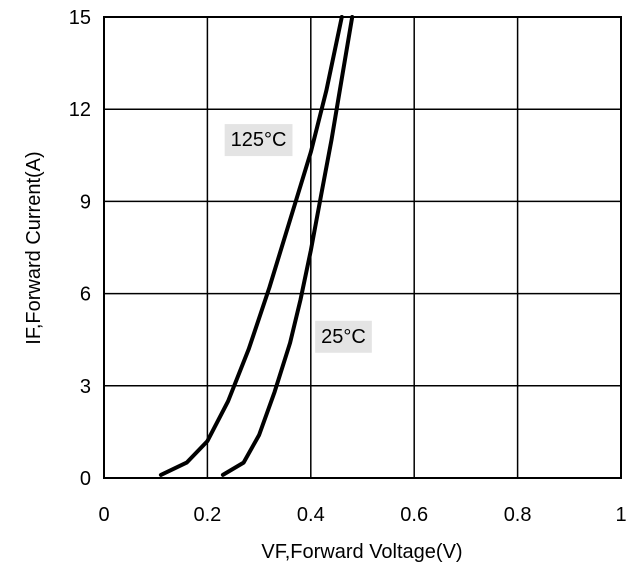 The height and width of the screenshot is (564, 629). What do you see at coordinates (620, 515) in the screenshot?
I see `x-tick-label: 1` at bounding box center [620, 515].